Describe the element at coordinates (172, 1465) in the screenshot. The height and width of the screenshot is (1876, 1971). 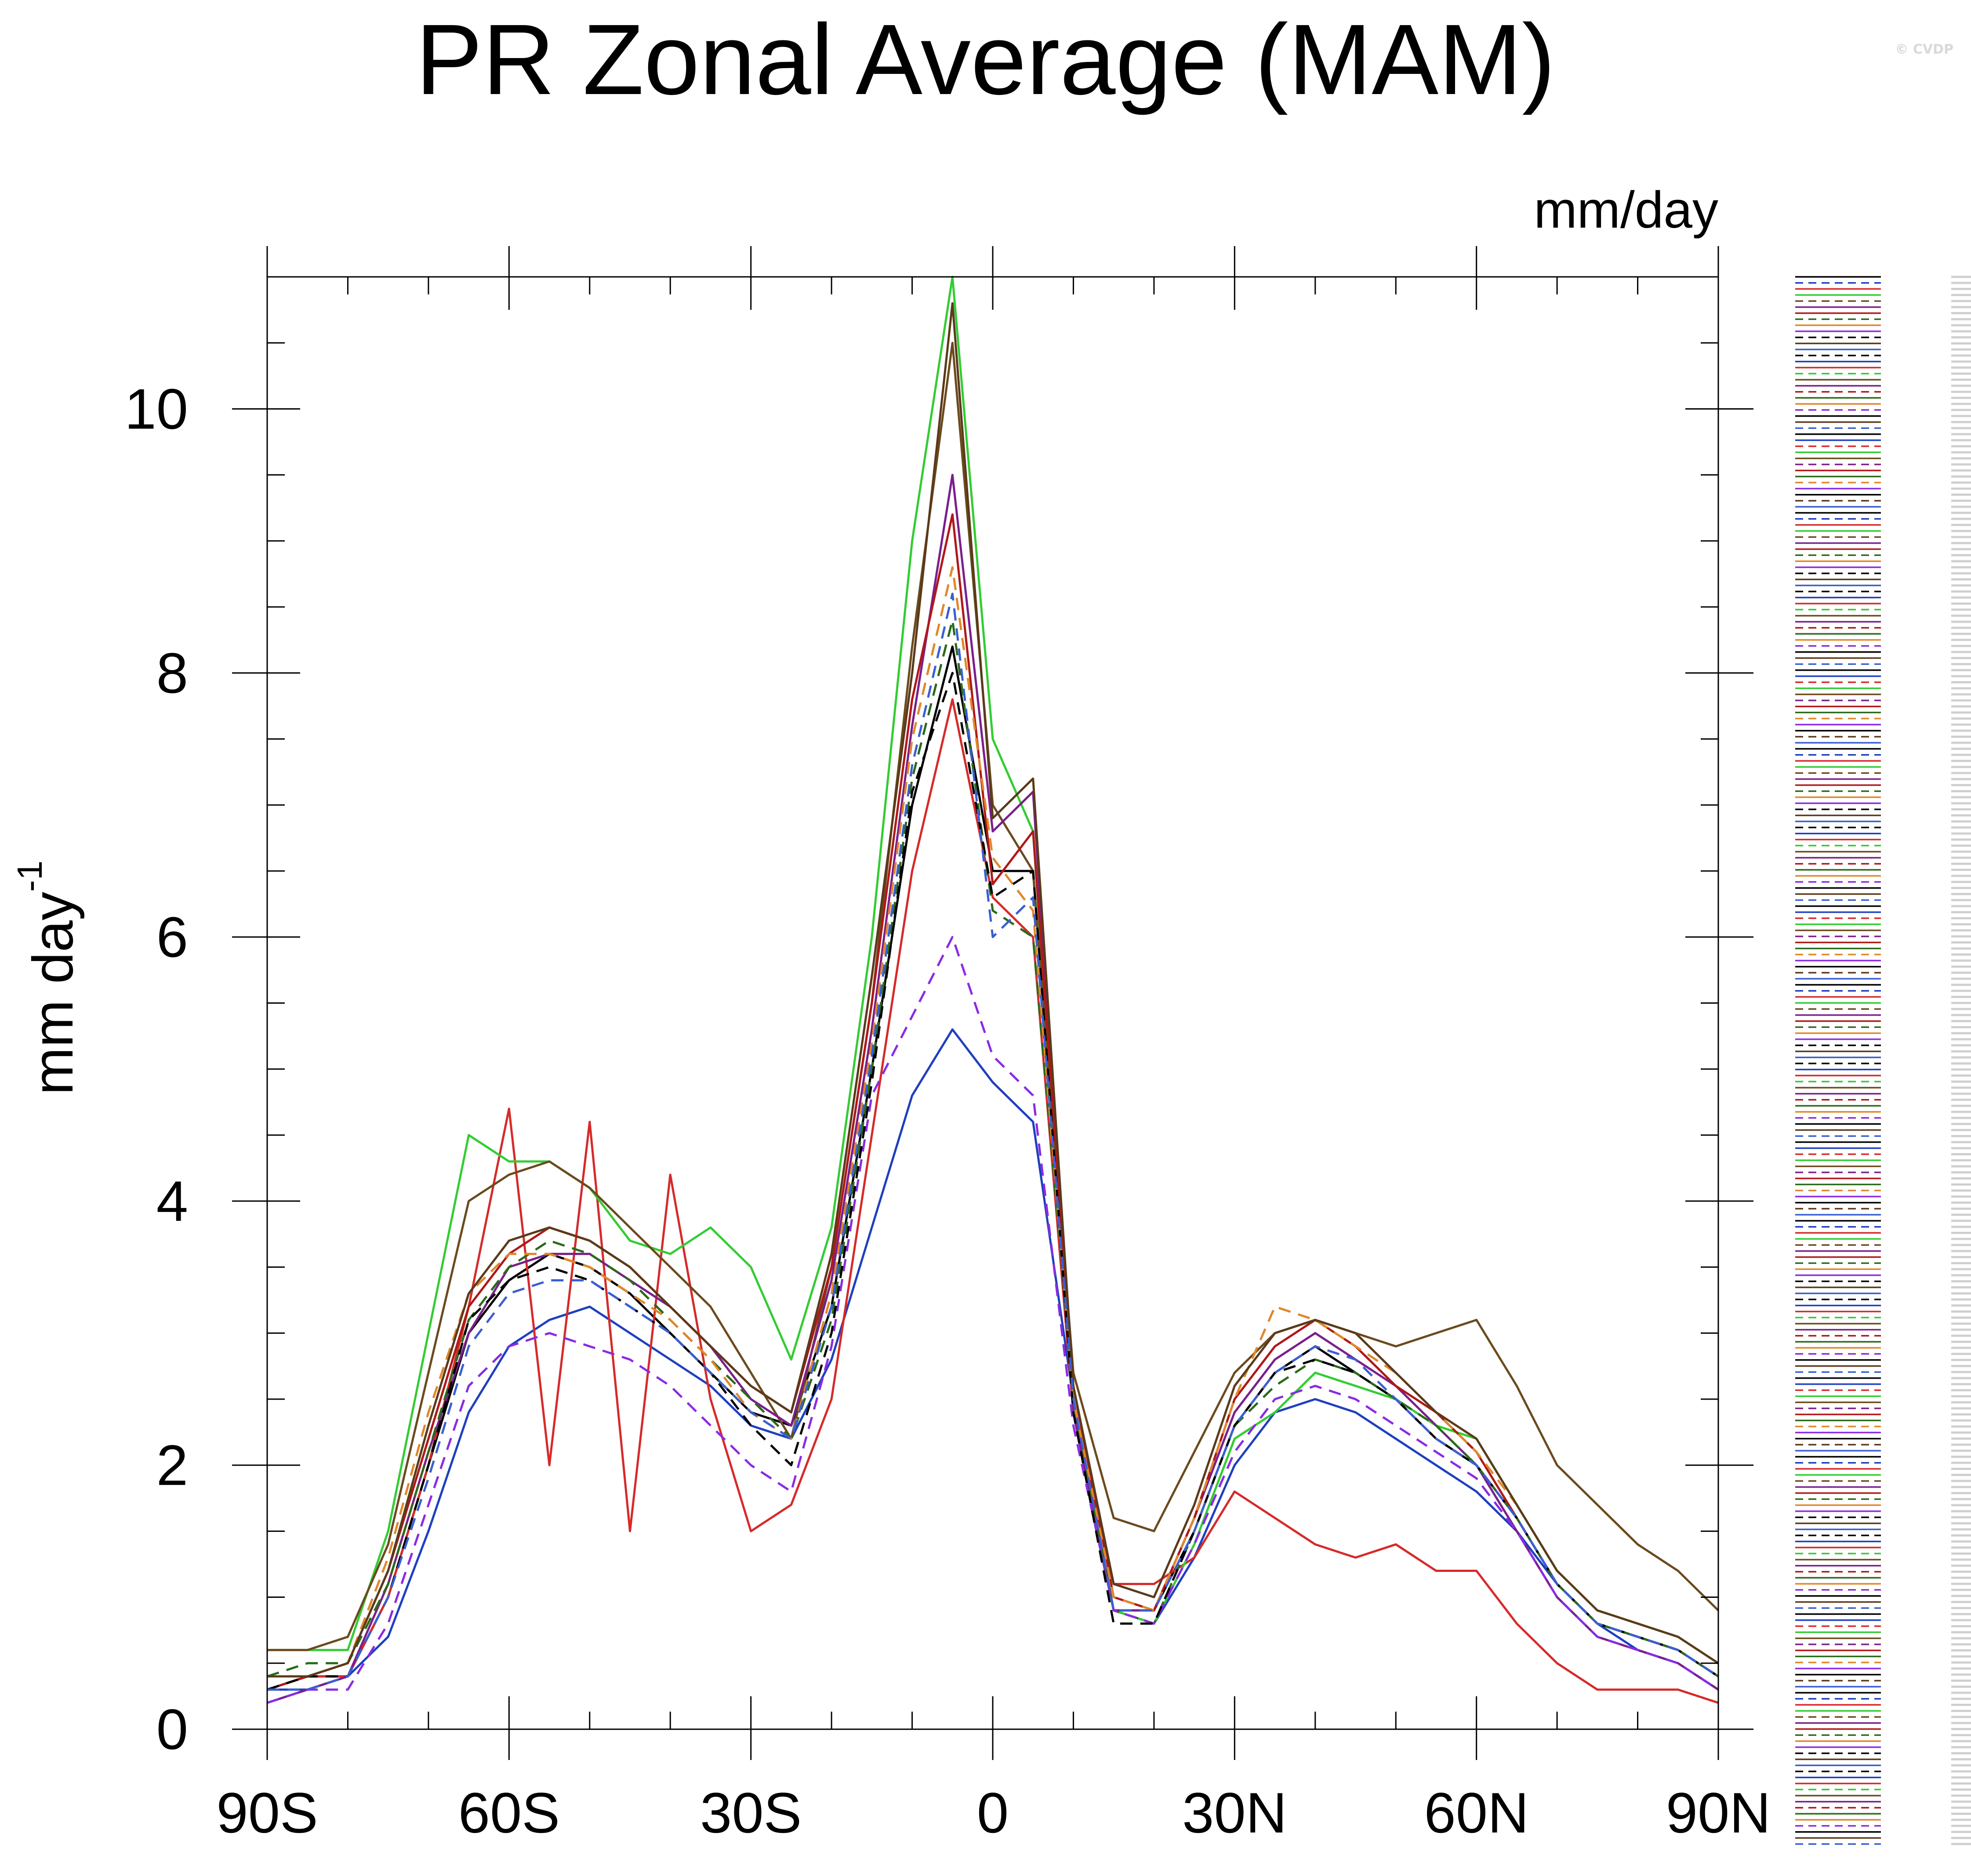
I see `y-tick-label: 2` at that location.